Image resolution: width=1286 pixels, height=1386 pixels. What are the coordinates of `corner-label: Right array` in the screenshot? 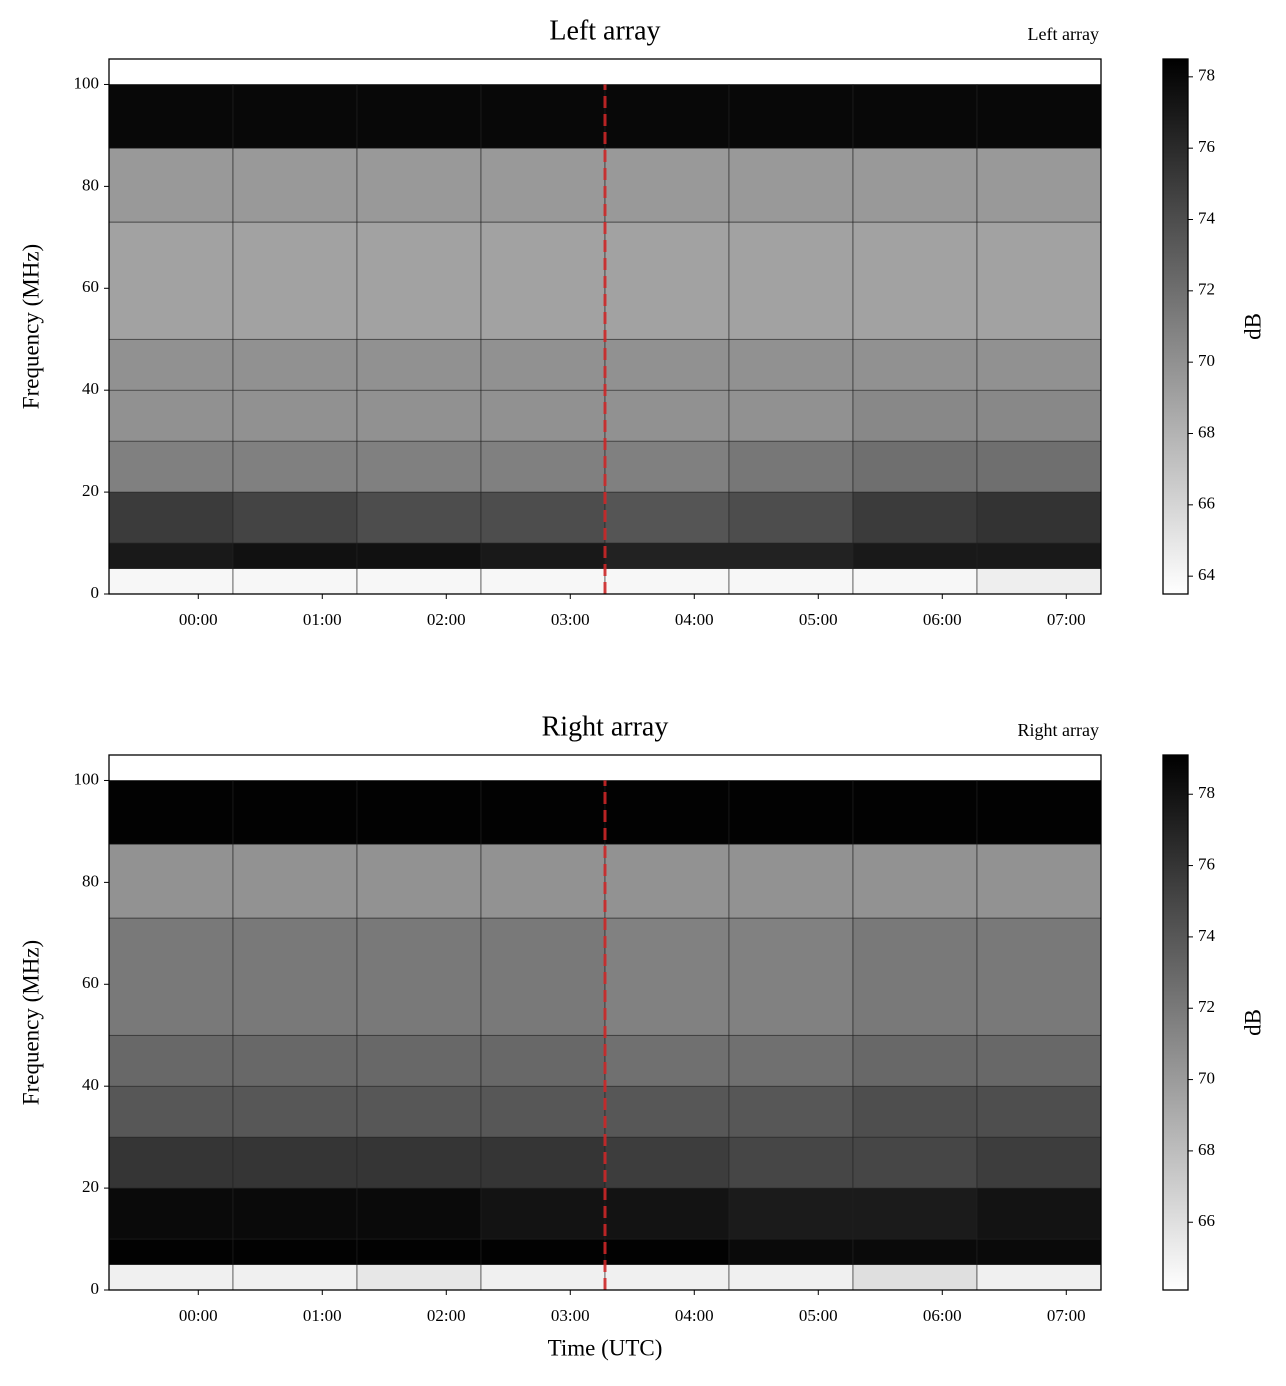 It's located at (1058, 730).